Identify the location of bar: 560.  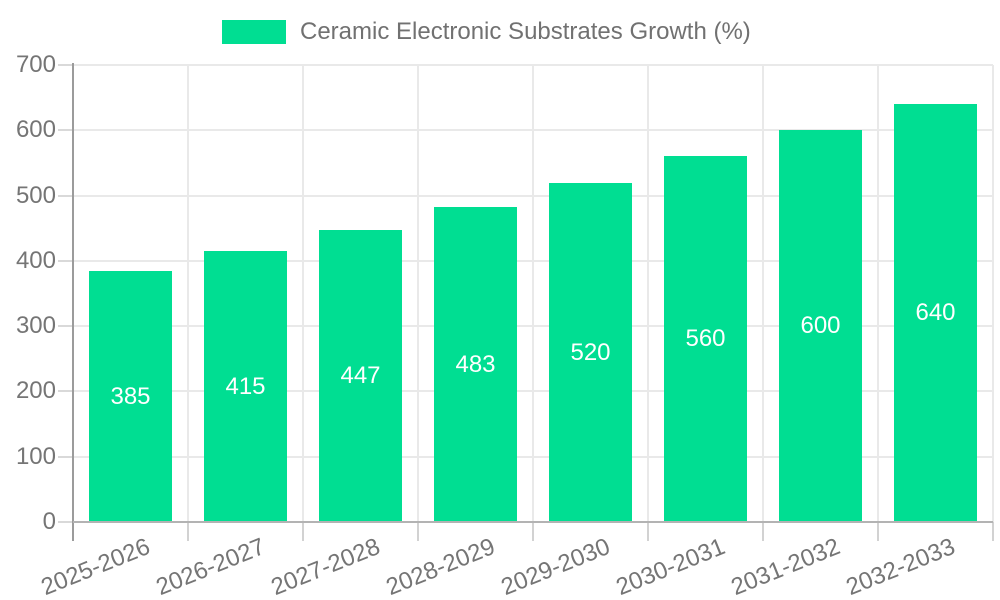
(705, 339).